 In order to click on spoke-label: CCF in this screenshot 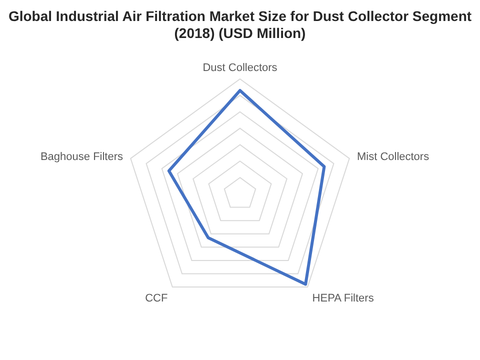, I will do `click(156, 298)`.